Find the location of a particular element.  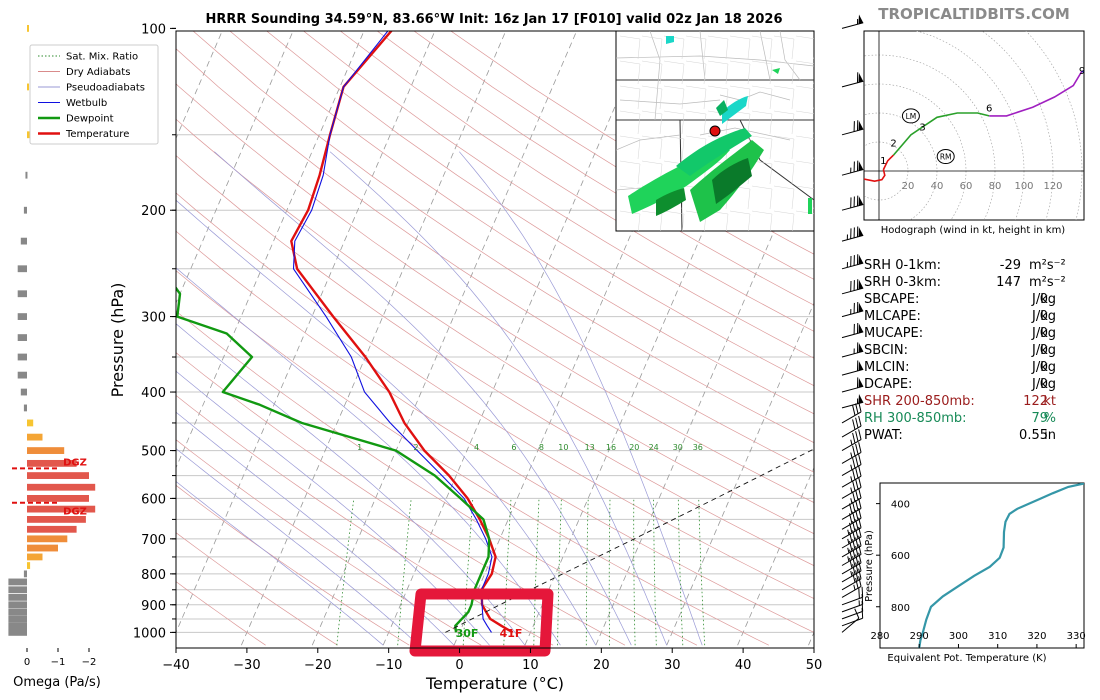

storm-motion-label: LM is located at coordinates (911, 116).